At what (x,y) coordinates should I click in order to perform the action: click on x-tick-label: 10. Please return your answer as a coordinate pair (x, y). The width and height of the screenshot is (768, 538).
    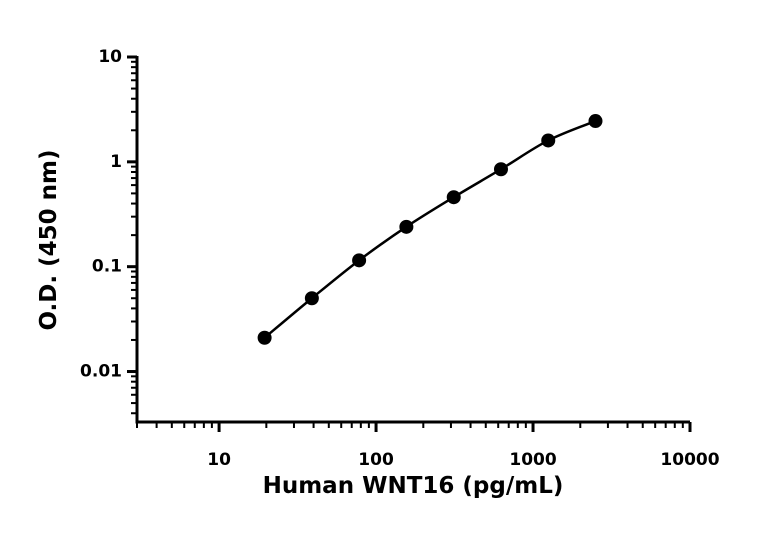
    Looking at the image, I should click on (219, 460).